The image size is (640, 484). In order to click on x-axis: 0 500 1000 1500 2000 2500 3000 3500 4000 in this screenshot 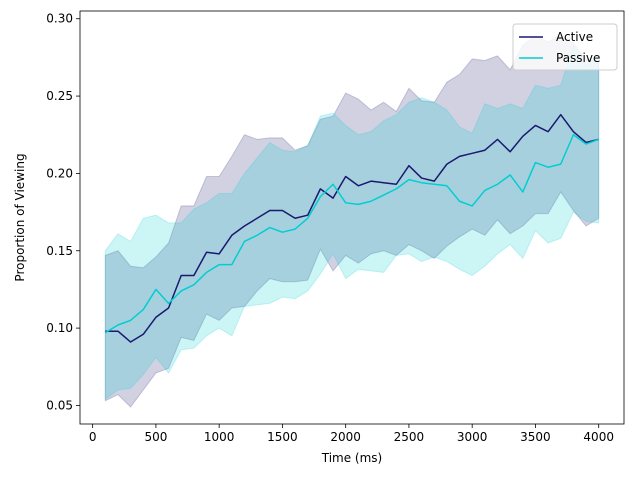, I will do `click(351, 434)`.